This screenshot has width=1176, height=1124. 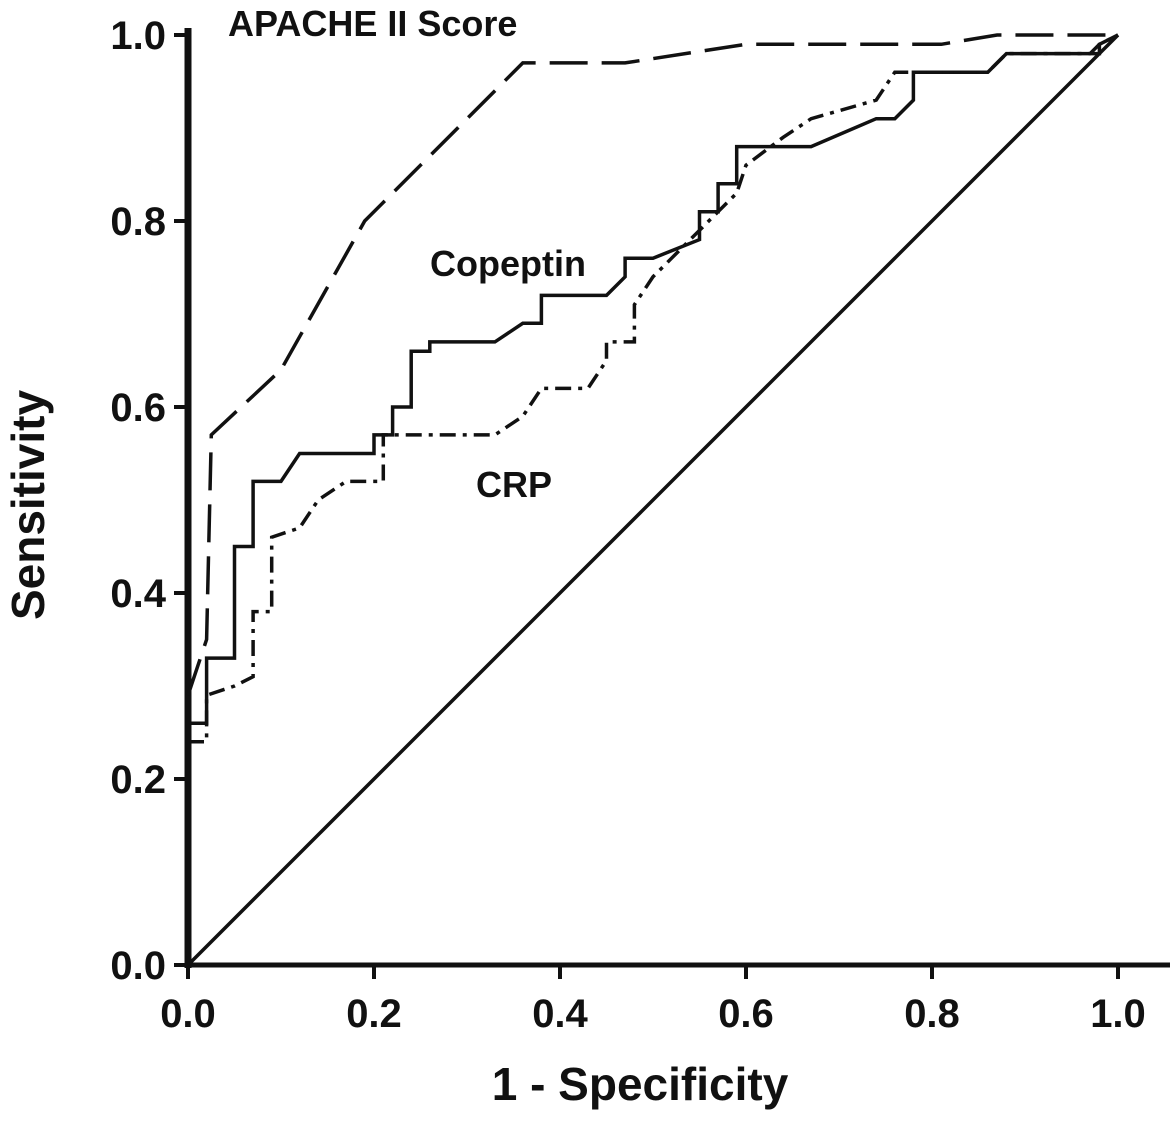 I want to click on y-tick-label: 0.2, so click(x=138, y=780).